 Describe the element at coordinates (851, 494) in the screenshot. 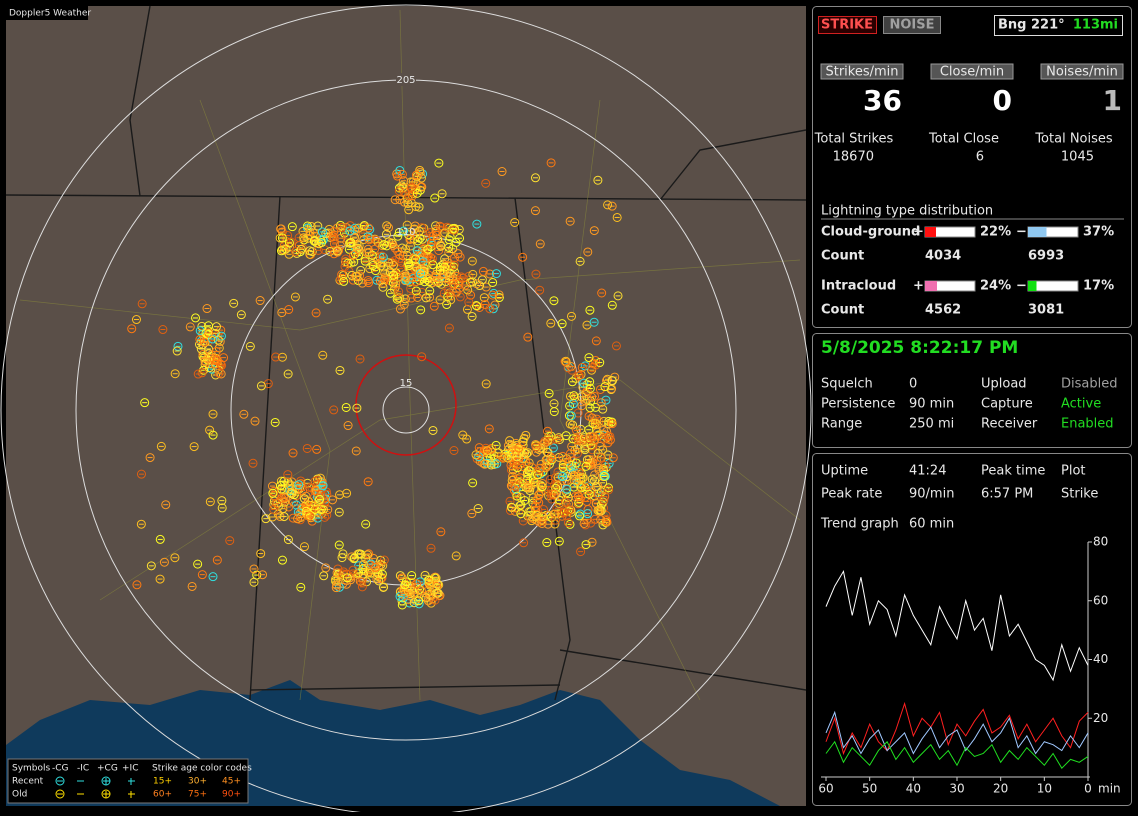

I see `stat: Peak rate` at that location.